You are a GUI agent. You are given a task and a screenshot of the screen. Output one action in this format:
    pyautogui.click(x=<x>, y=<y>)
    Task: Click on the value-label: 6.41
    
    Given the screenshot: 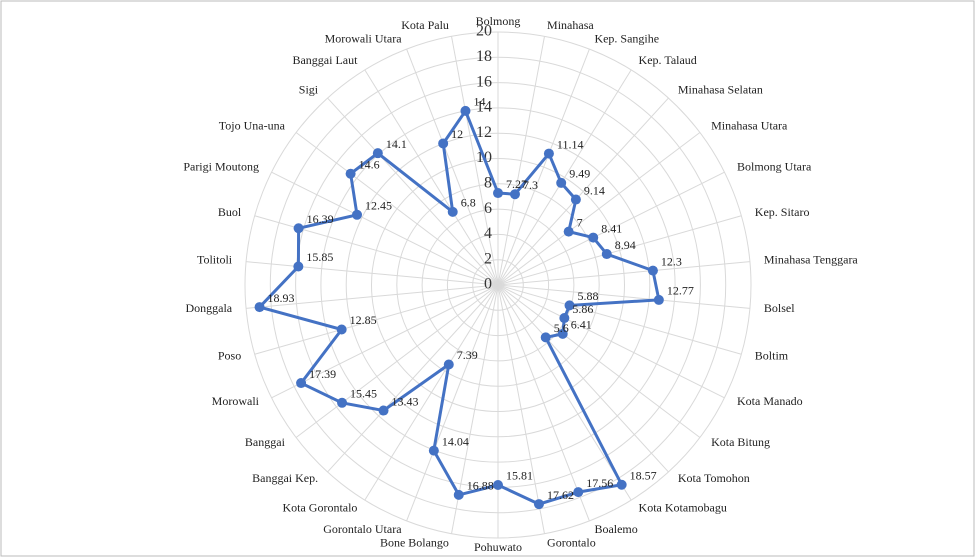 What is the action you would take?
    pyautogui.click(x=581, y=325)
    